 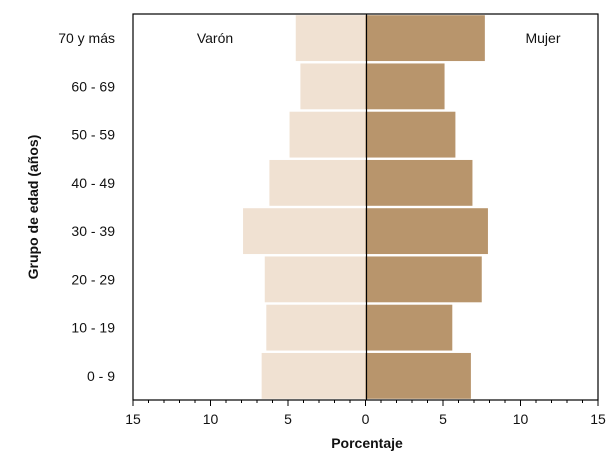 I want to click on category-label: 20 - 29, so click(x=93, y=279).